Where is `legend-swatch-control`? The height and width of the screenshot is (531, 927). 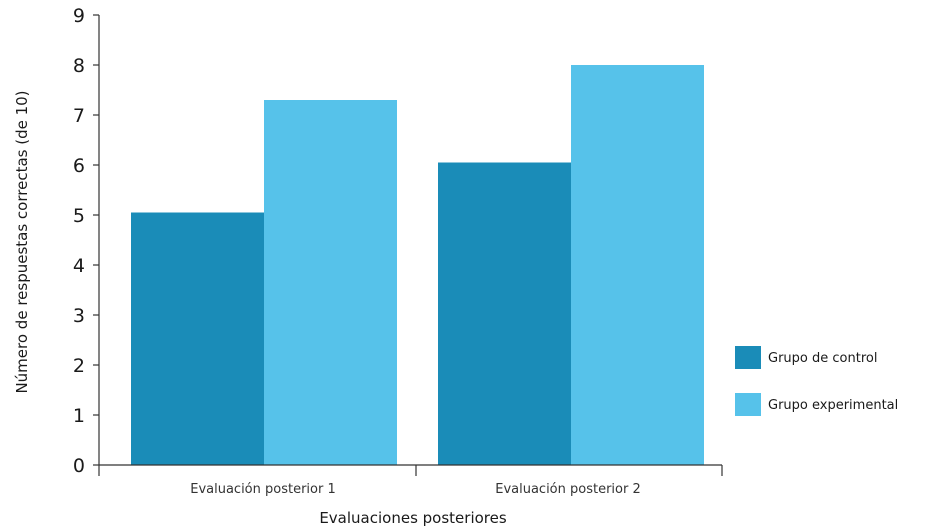
legend-swatch-control is located at coordinates (748, 357).